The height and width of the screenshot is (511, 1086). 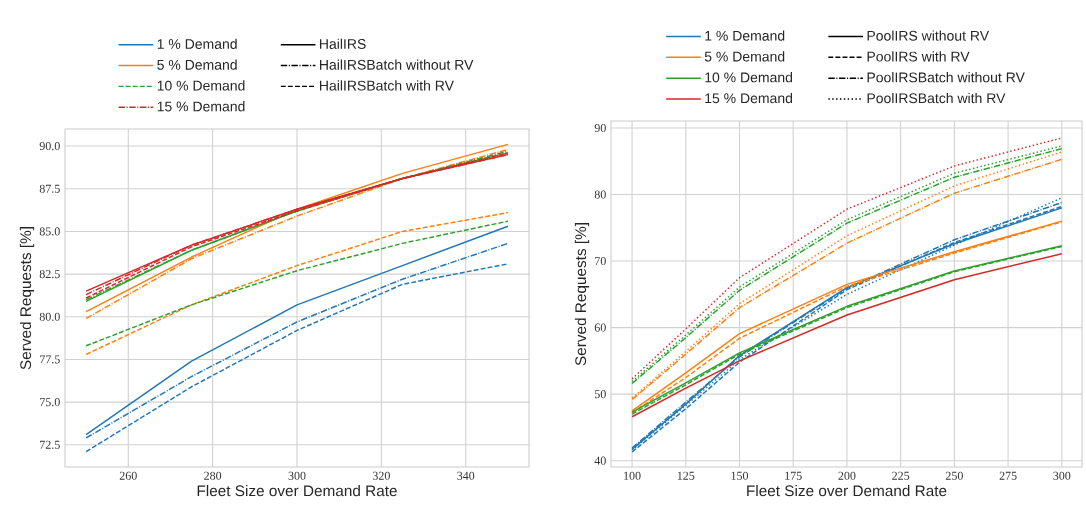 I want to click on x-tick-label: 320, so click(x=381, y=475).